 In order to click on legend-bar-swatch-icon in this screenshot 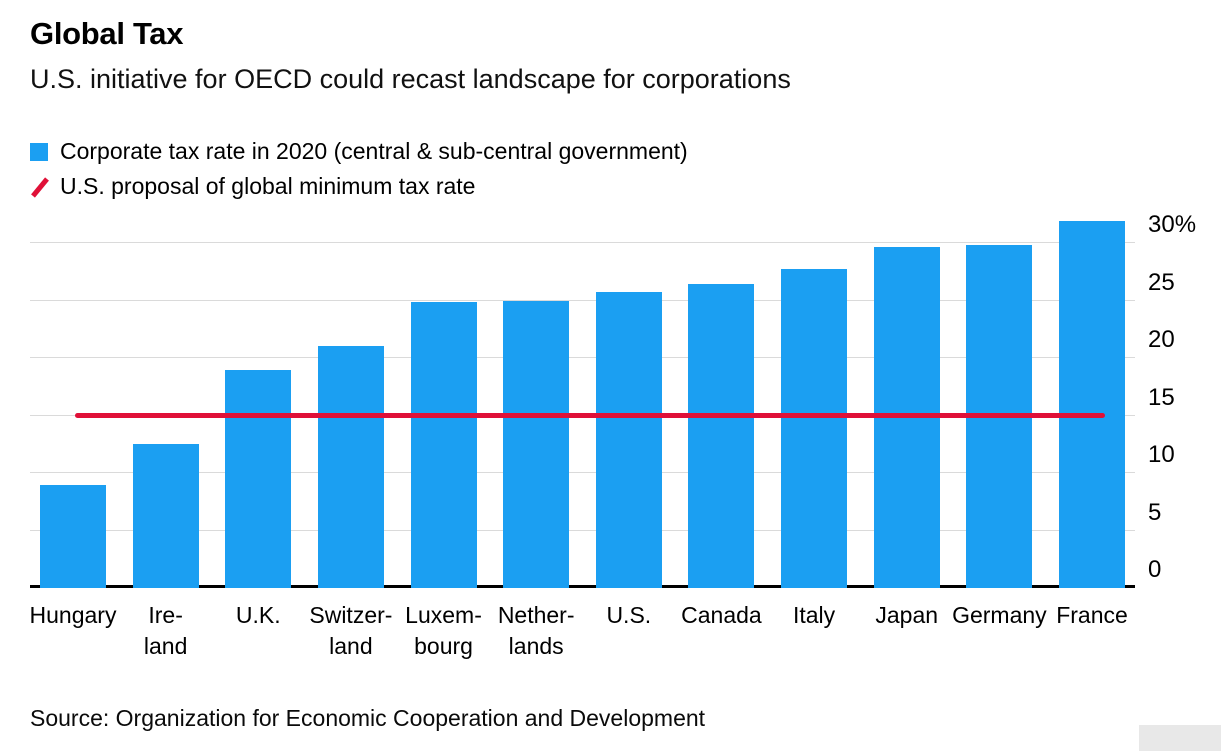, I will do `click(39, 151)`.